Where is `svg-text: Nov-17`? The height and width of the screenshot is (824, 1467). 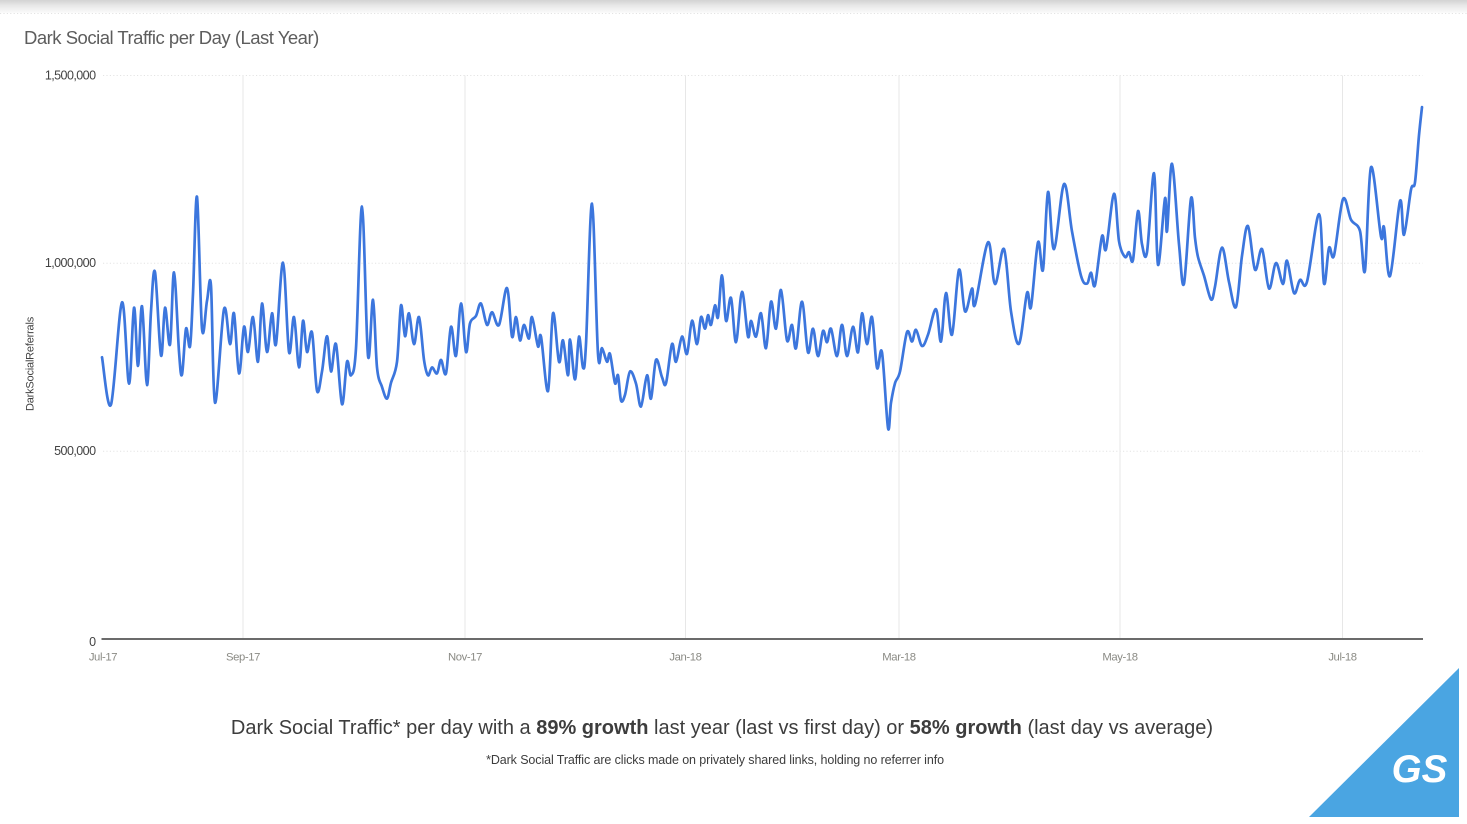 svg-text: Nov-17 is located at coordinates (465, 658).